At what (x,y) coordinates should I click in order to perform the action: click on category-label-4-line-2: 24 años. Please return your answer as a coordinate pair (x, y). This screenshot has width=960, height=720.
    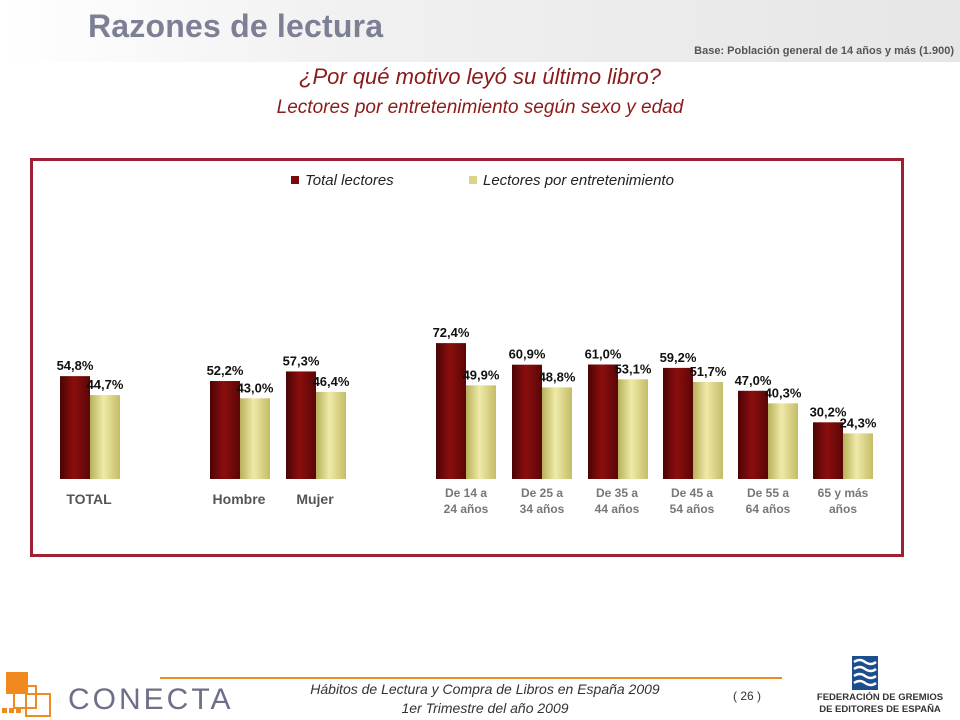
    Looking at the image, I should click on (466, 509).